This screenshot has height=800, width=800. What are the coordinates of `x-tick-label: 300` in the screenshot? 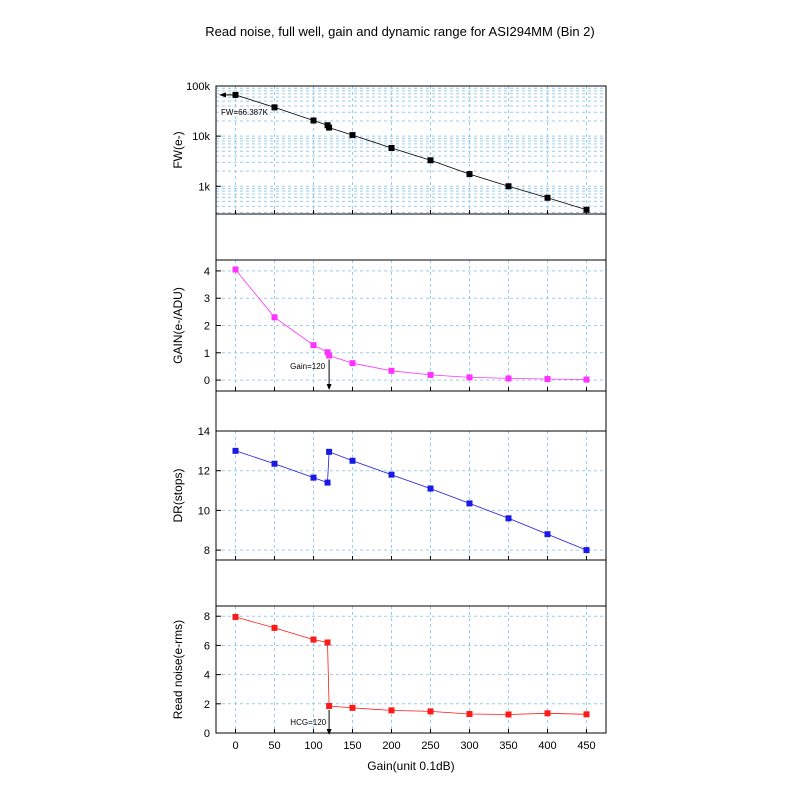 It's located at (469, 746).